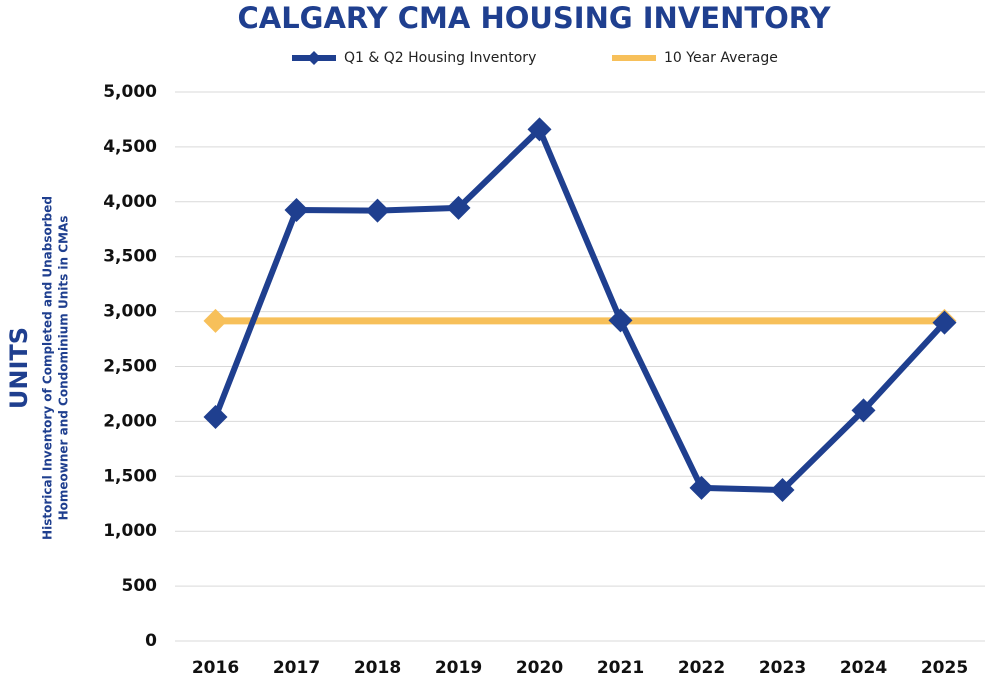  Describe the element at coordinates (620, 668) in the screenshot. I see `x-tick-label: 2021` at that location.